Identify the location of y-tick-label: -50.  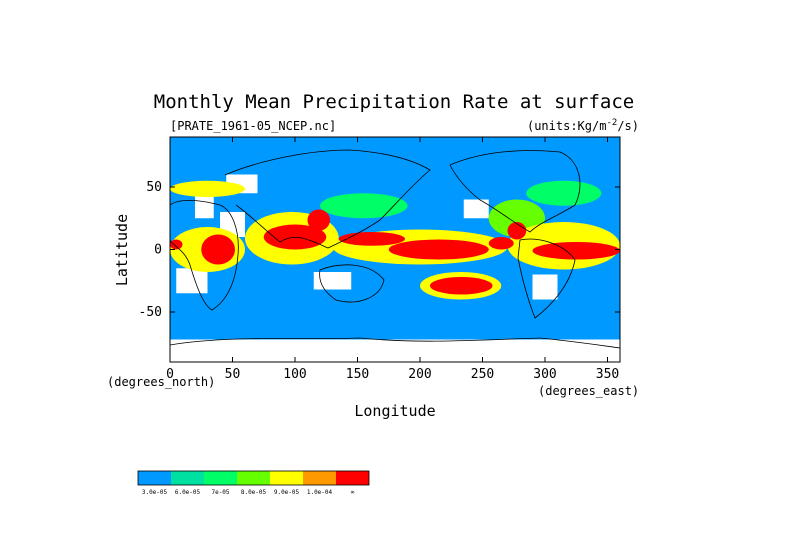
(150, 312).